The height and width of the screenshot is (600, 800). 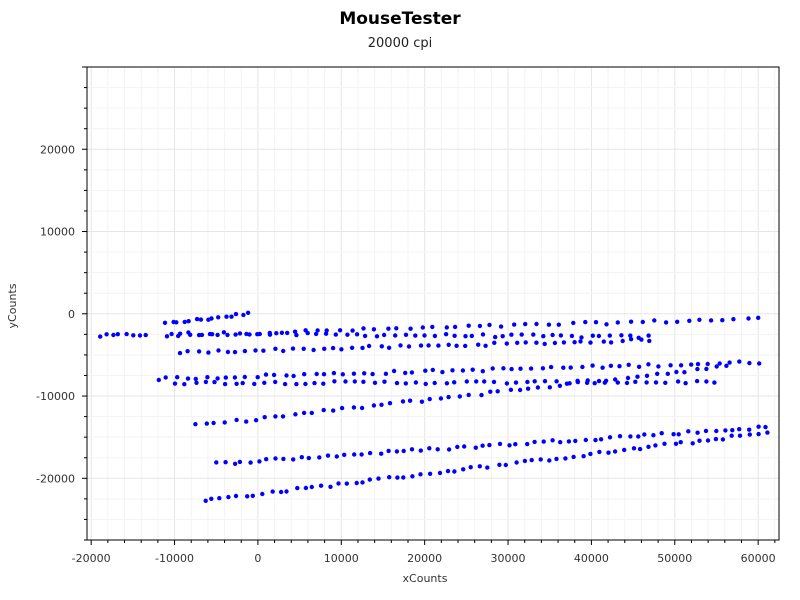 What do you see at coordinates (400, 19) in the screenshot?
I see `chart-title: MouseTester` at bounding box center [400, 19].